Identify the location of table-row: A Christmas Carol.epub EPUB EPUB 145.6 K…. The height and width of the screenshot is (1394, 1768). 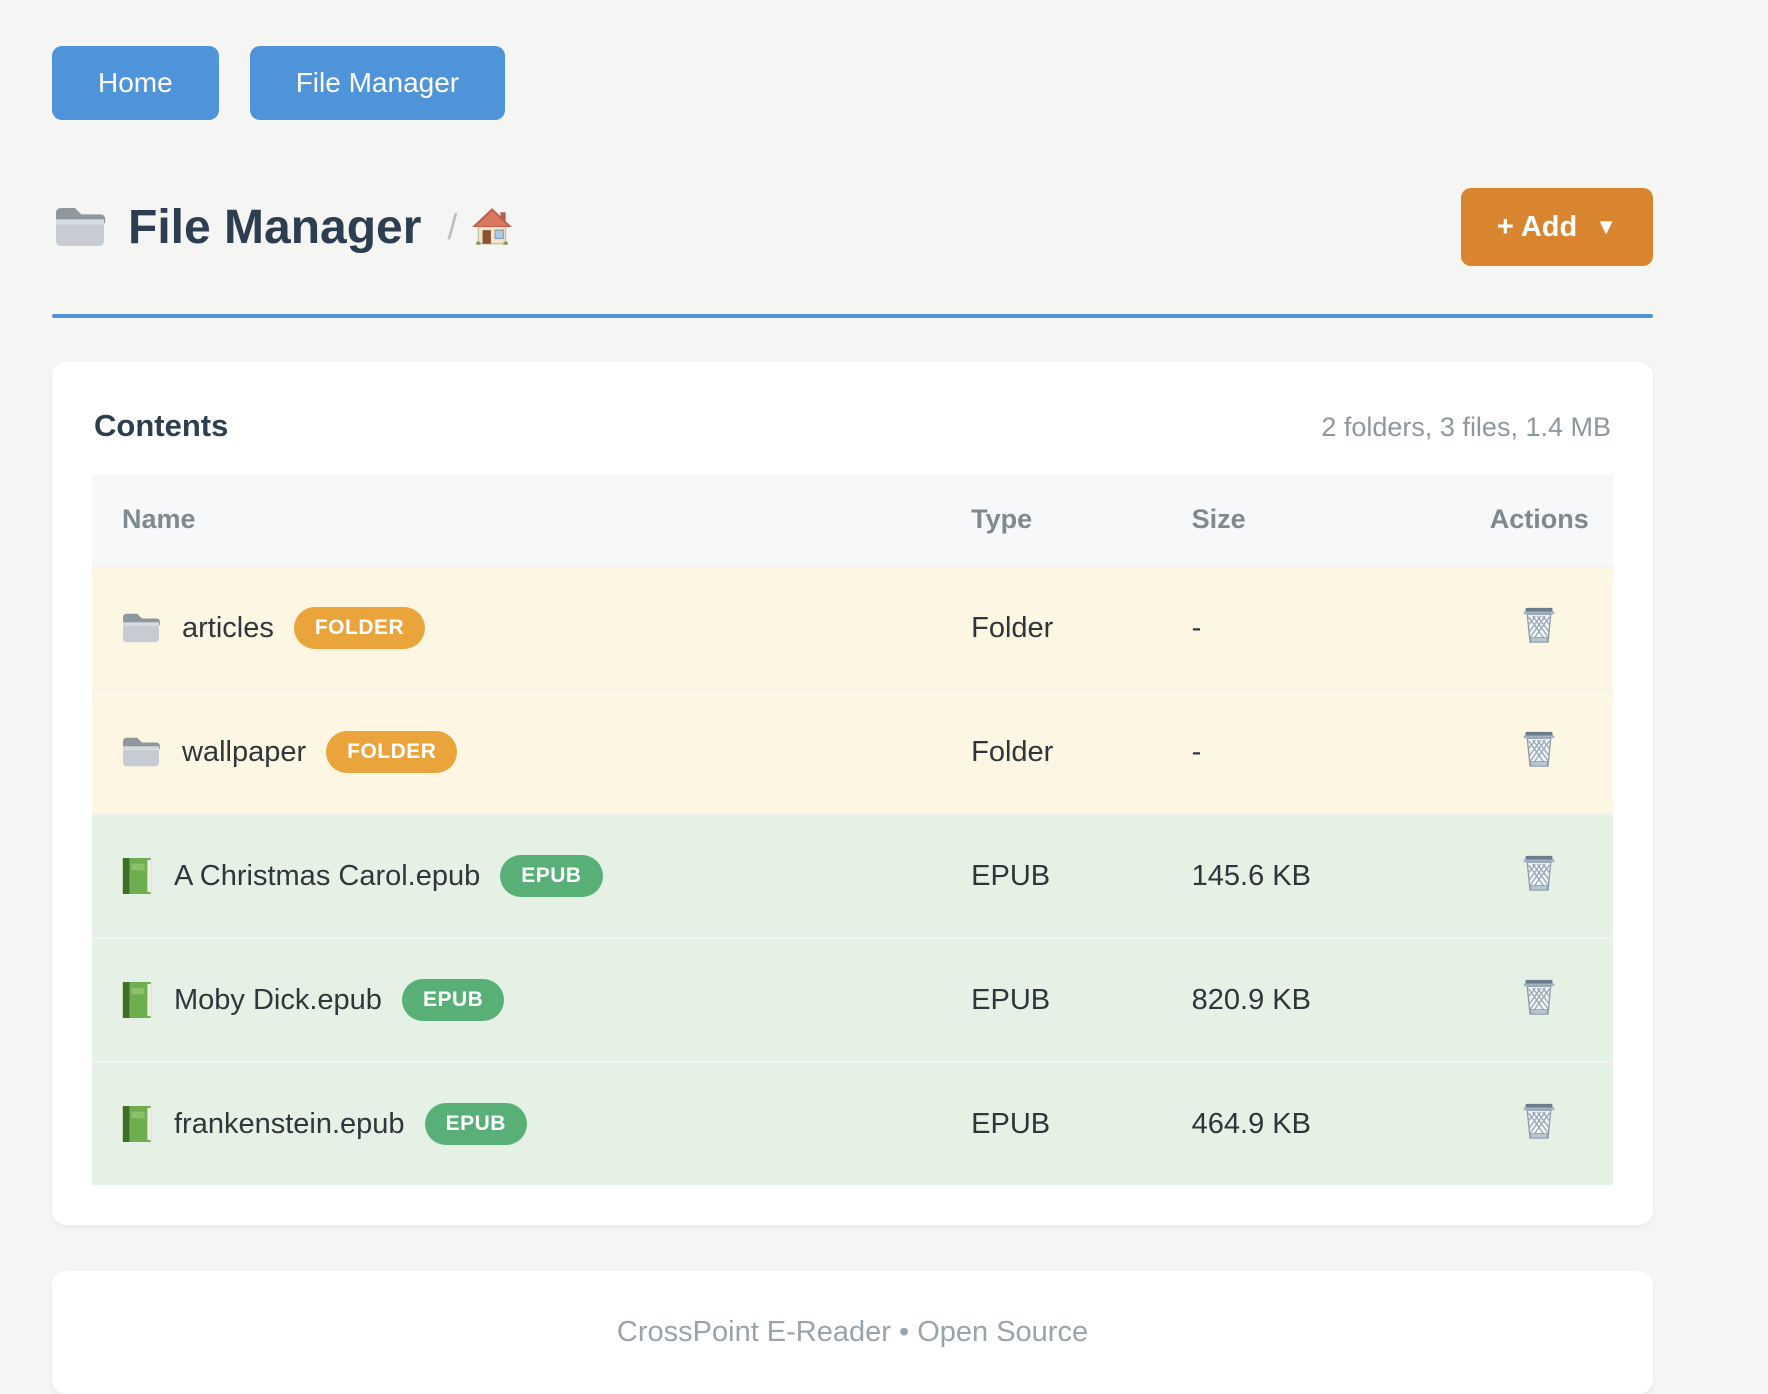
(852, 875).